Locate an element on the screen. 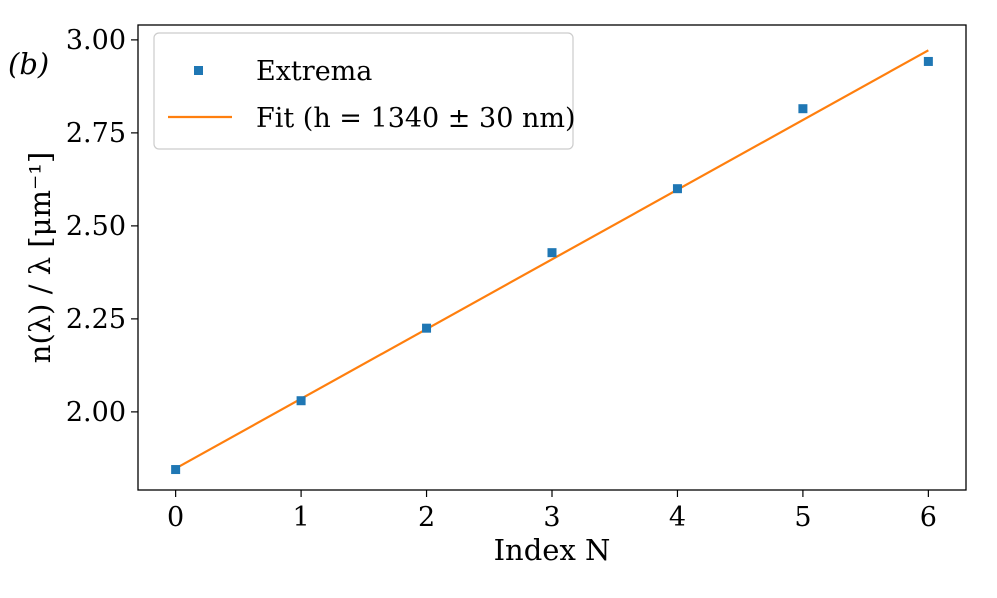  y-tick-label: 2.25 is located at coordinates (96, 319).